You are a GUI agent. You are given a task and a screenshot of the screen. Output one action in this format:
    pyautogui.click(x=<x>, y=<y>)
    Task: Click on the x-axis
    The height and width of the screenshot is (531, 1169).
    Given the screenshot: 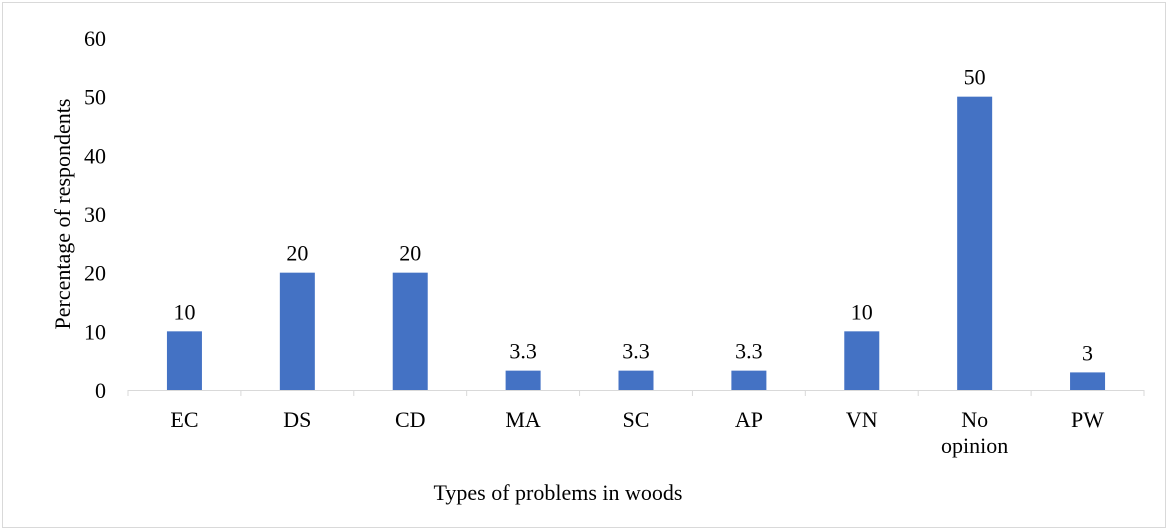 What is the action you would take?
    pyautogui.click(x=636, y=393)
    